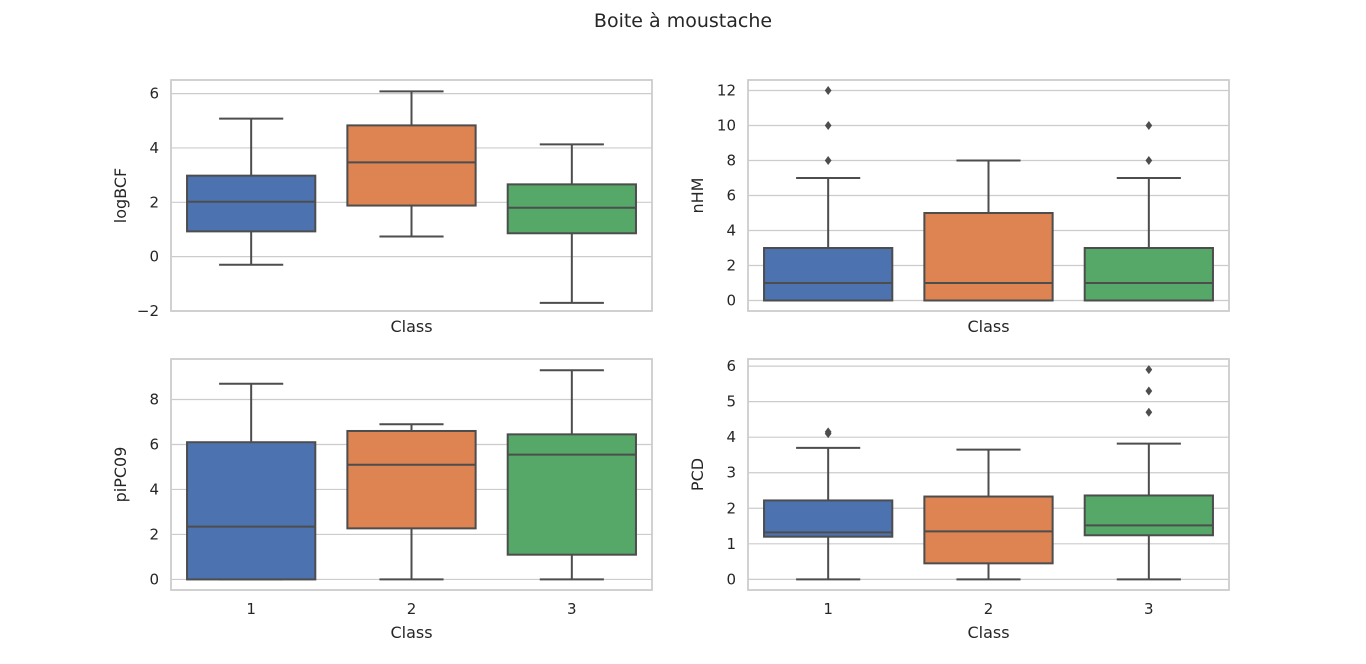 Image resolution: width=1366 pixels, height=664 pixels. I want to click on y-axis-label: PCD, so click(697, 474).